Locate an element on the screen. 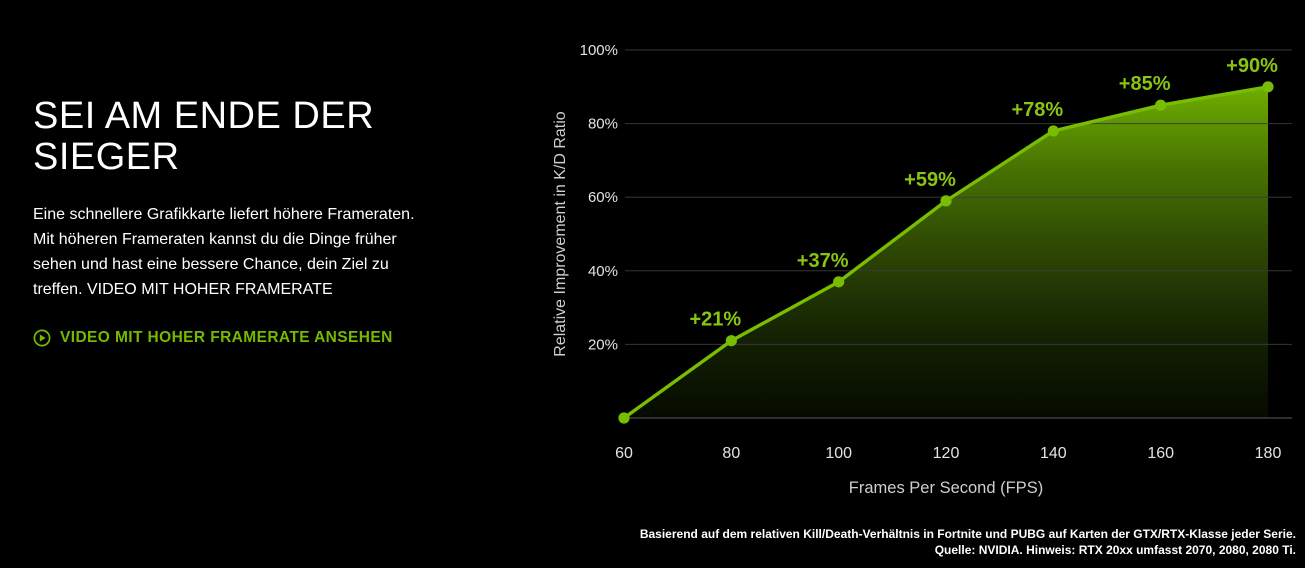  y-tick-label: 20% is located at coordinates (603, 344).